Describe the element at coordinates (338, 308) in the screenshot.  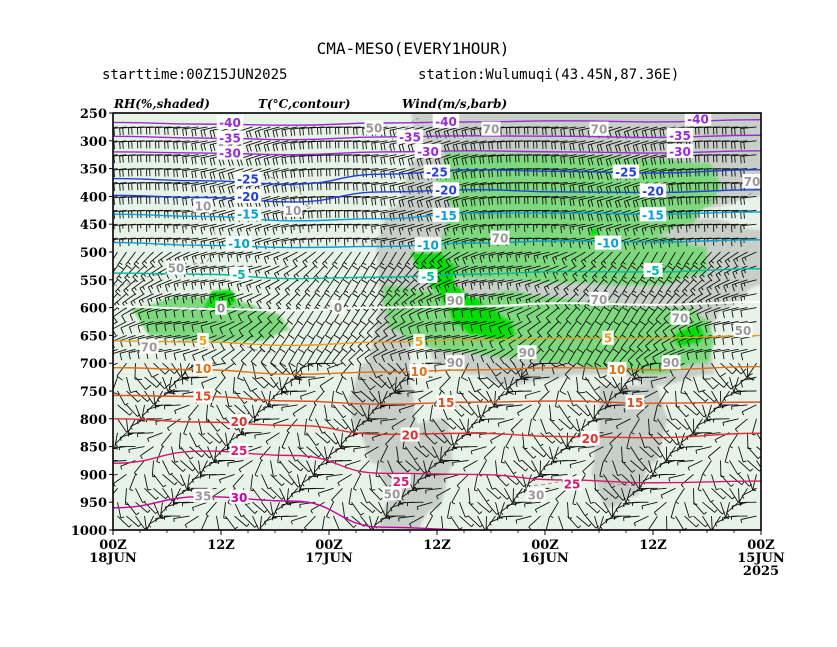
I see `temp-label: 0` at that location.